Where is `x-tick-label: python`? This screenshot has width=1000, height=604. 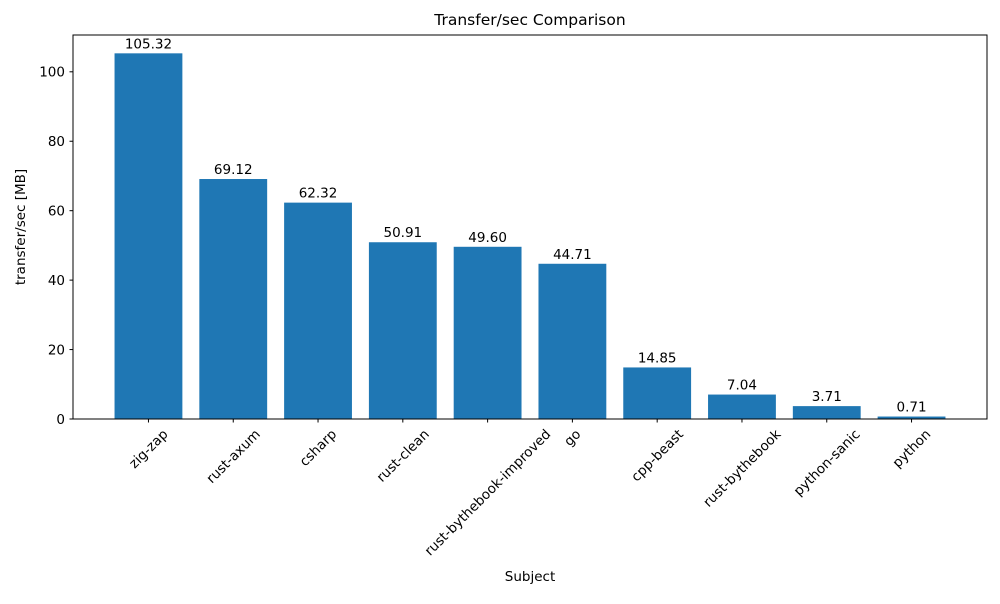
x-tick-label: python is located at coordinates (912, 448).